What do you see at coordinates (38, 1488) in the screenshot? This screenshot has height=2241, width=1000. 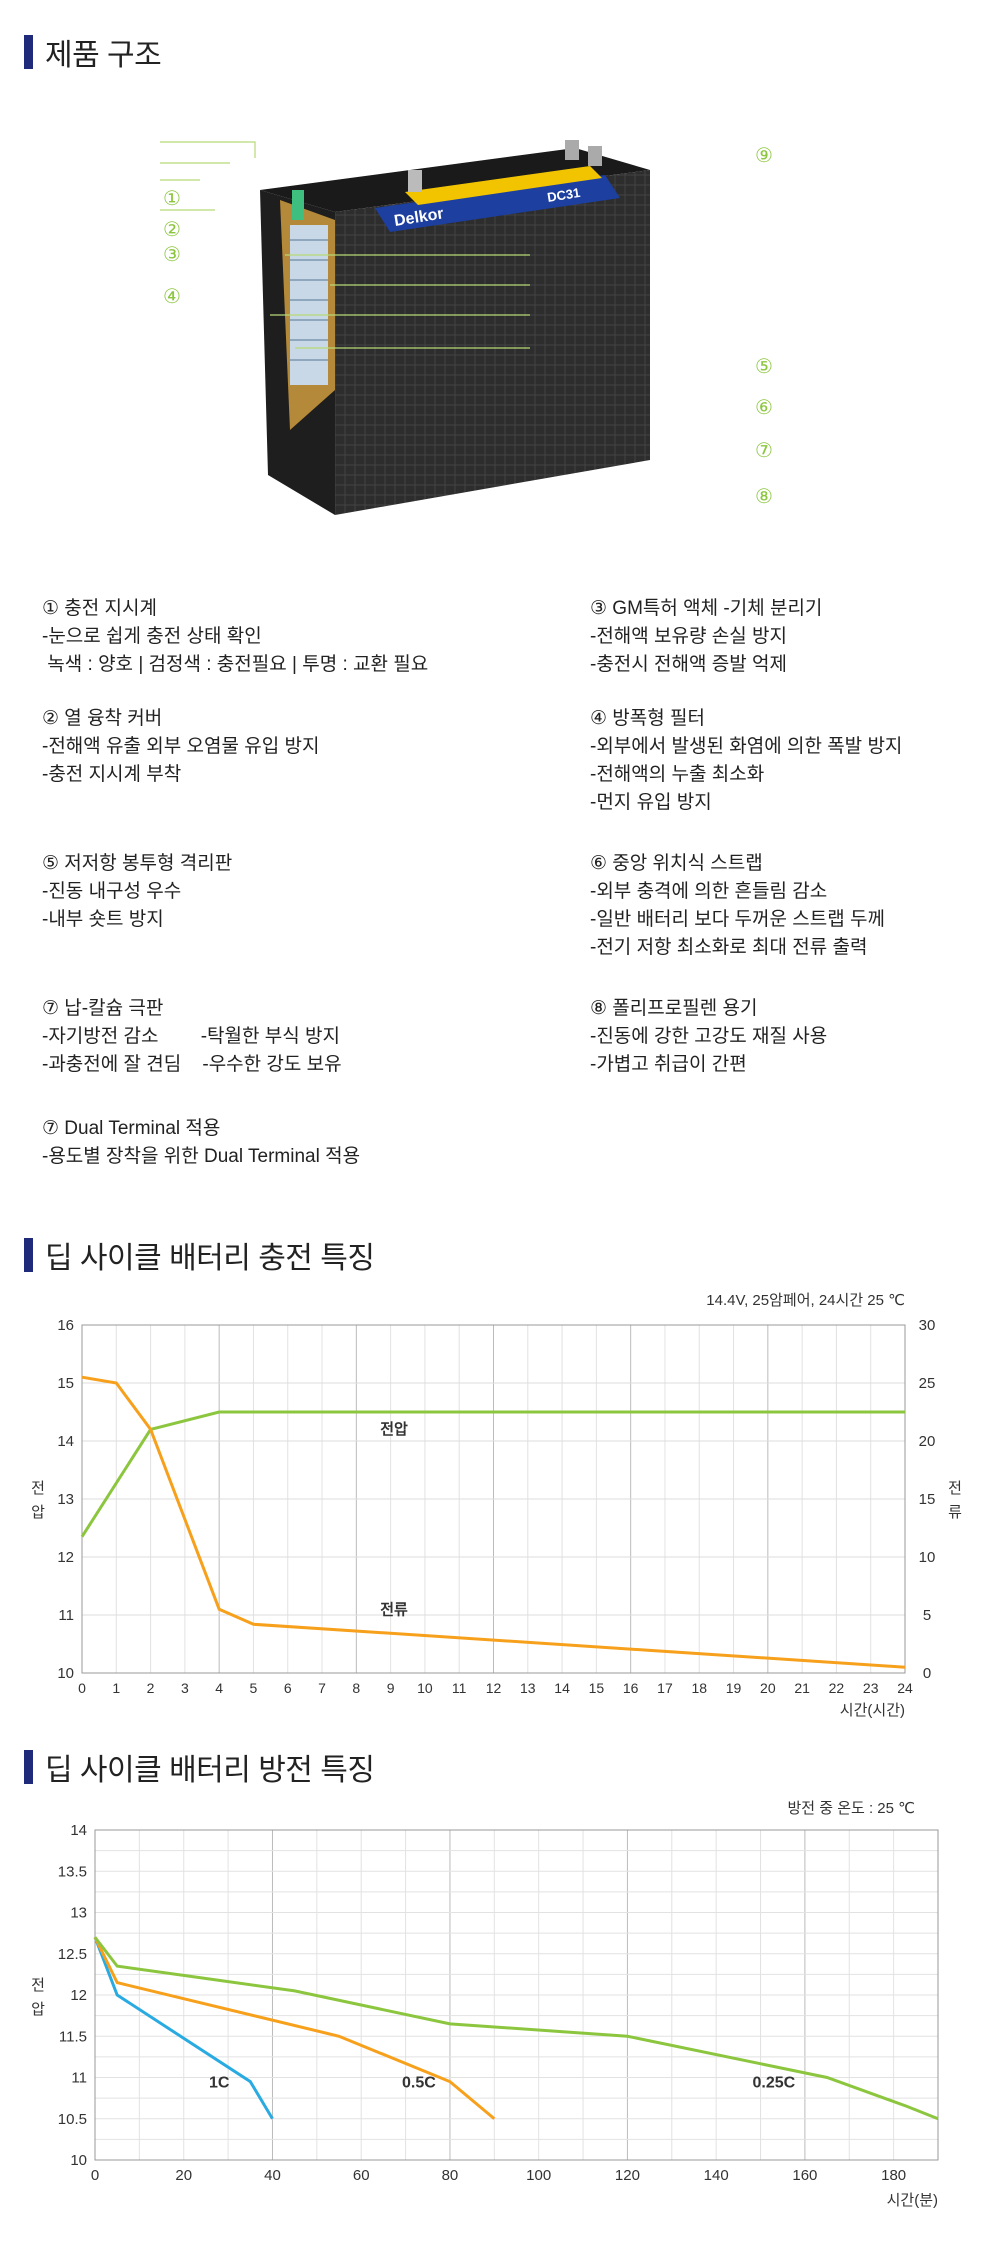 I see `y-left-axis-label: 전` at bounding box center [38, 1488].